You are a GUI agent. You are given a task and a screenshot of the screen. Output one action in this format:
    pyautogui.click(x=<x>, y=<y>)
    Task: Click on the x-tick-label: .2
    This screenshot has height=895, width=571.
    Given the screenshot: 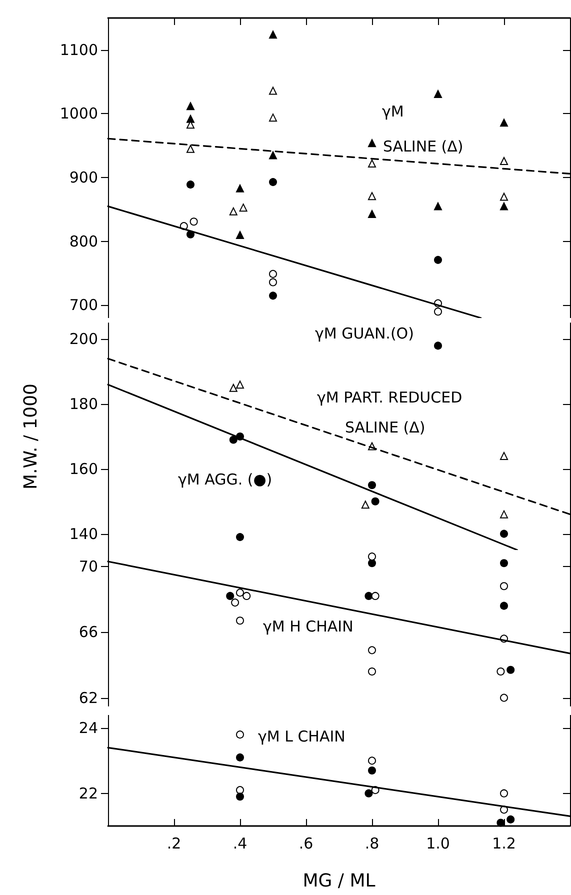 What is the action you would take?
    pyautogui.click(x=174, y=843)
    